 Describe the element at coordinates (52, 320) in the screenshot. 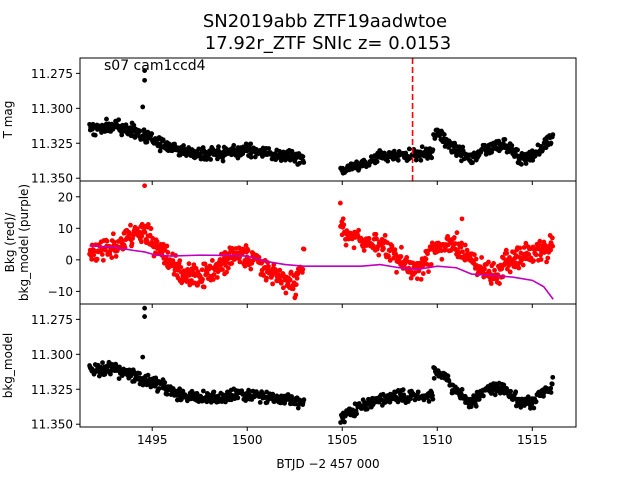

I see `y-tick-label-bkgmodel-0: 11.275` at that location.